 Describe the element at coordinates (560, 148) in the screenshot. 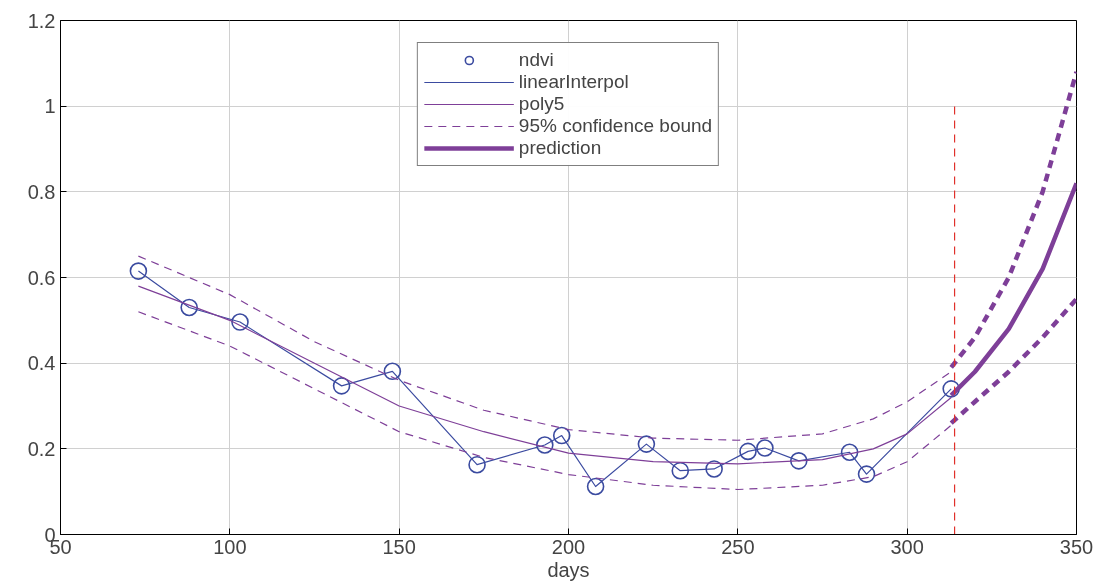

I see `legend-label: prediction` at that location.